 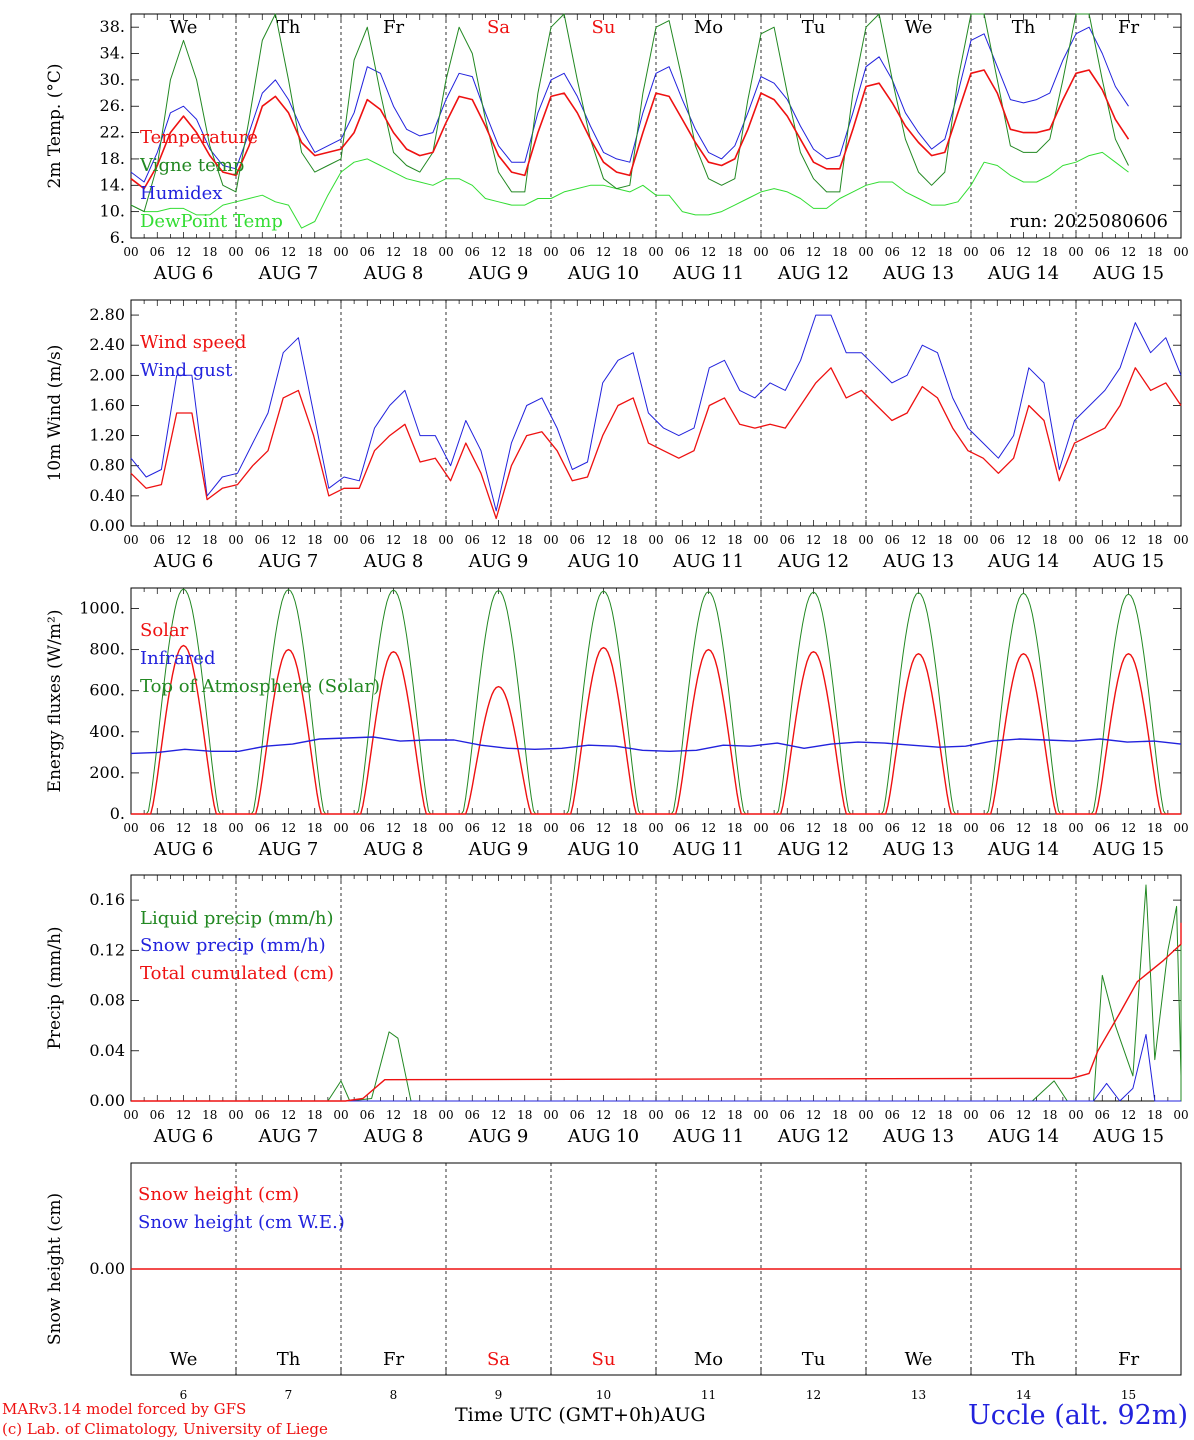 What do you see at coordinates (1078, 1415) in the screenshot?
I see `station-label: Uccle (alt. 92m)` at bounding box center [1078, 1415].